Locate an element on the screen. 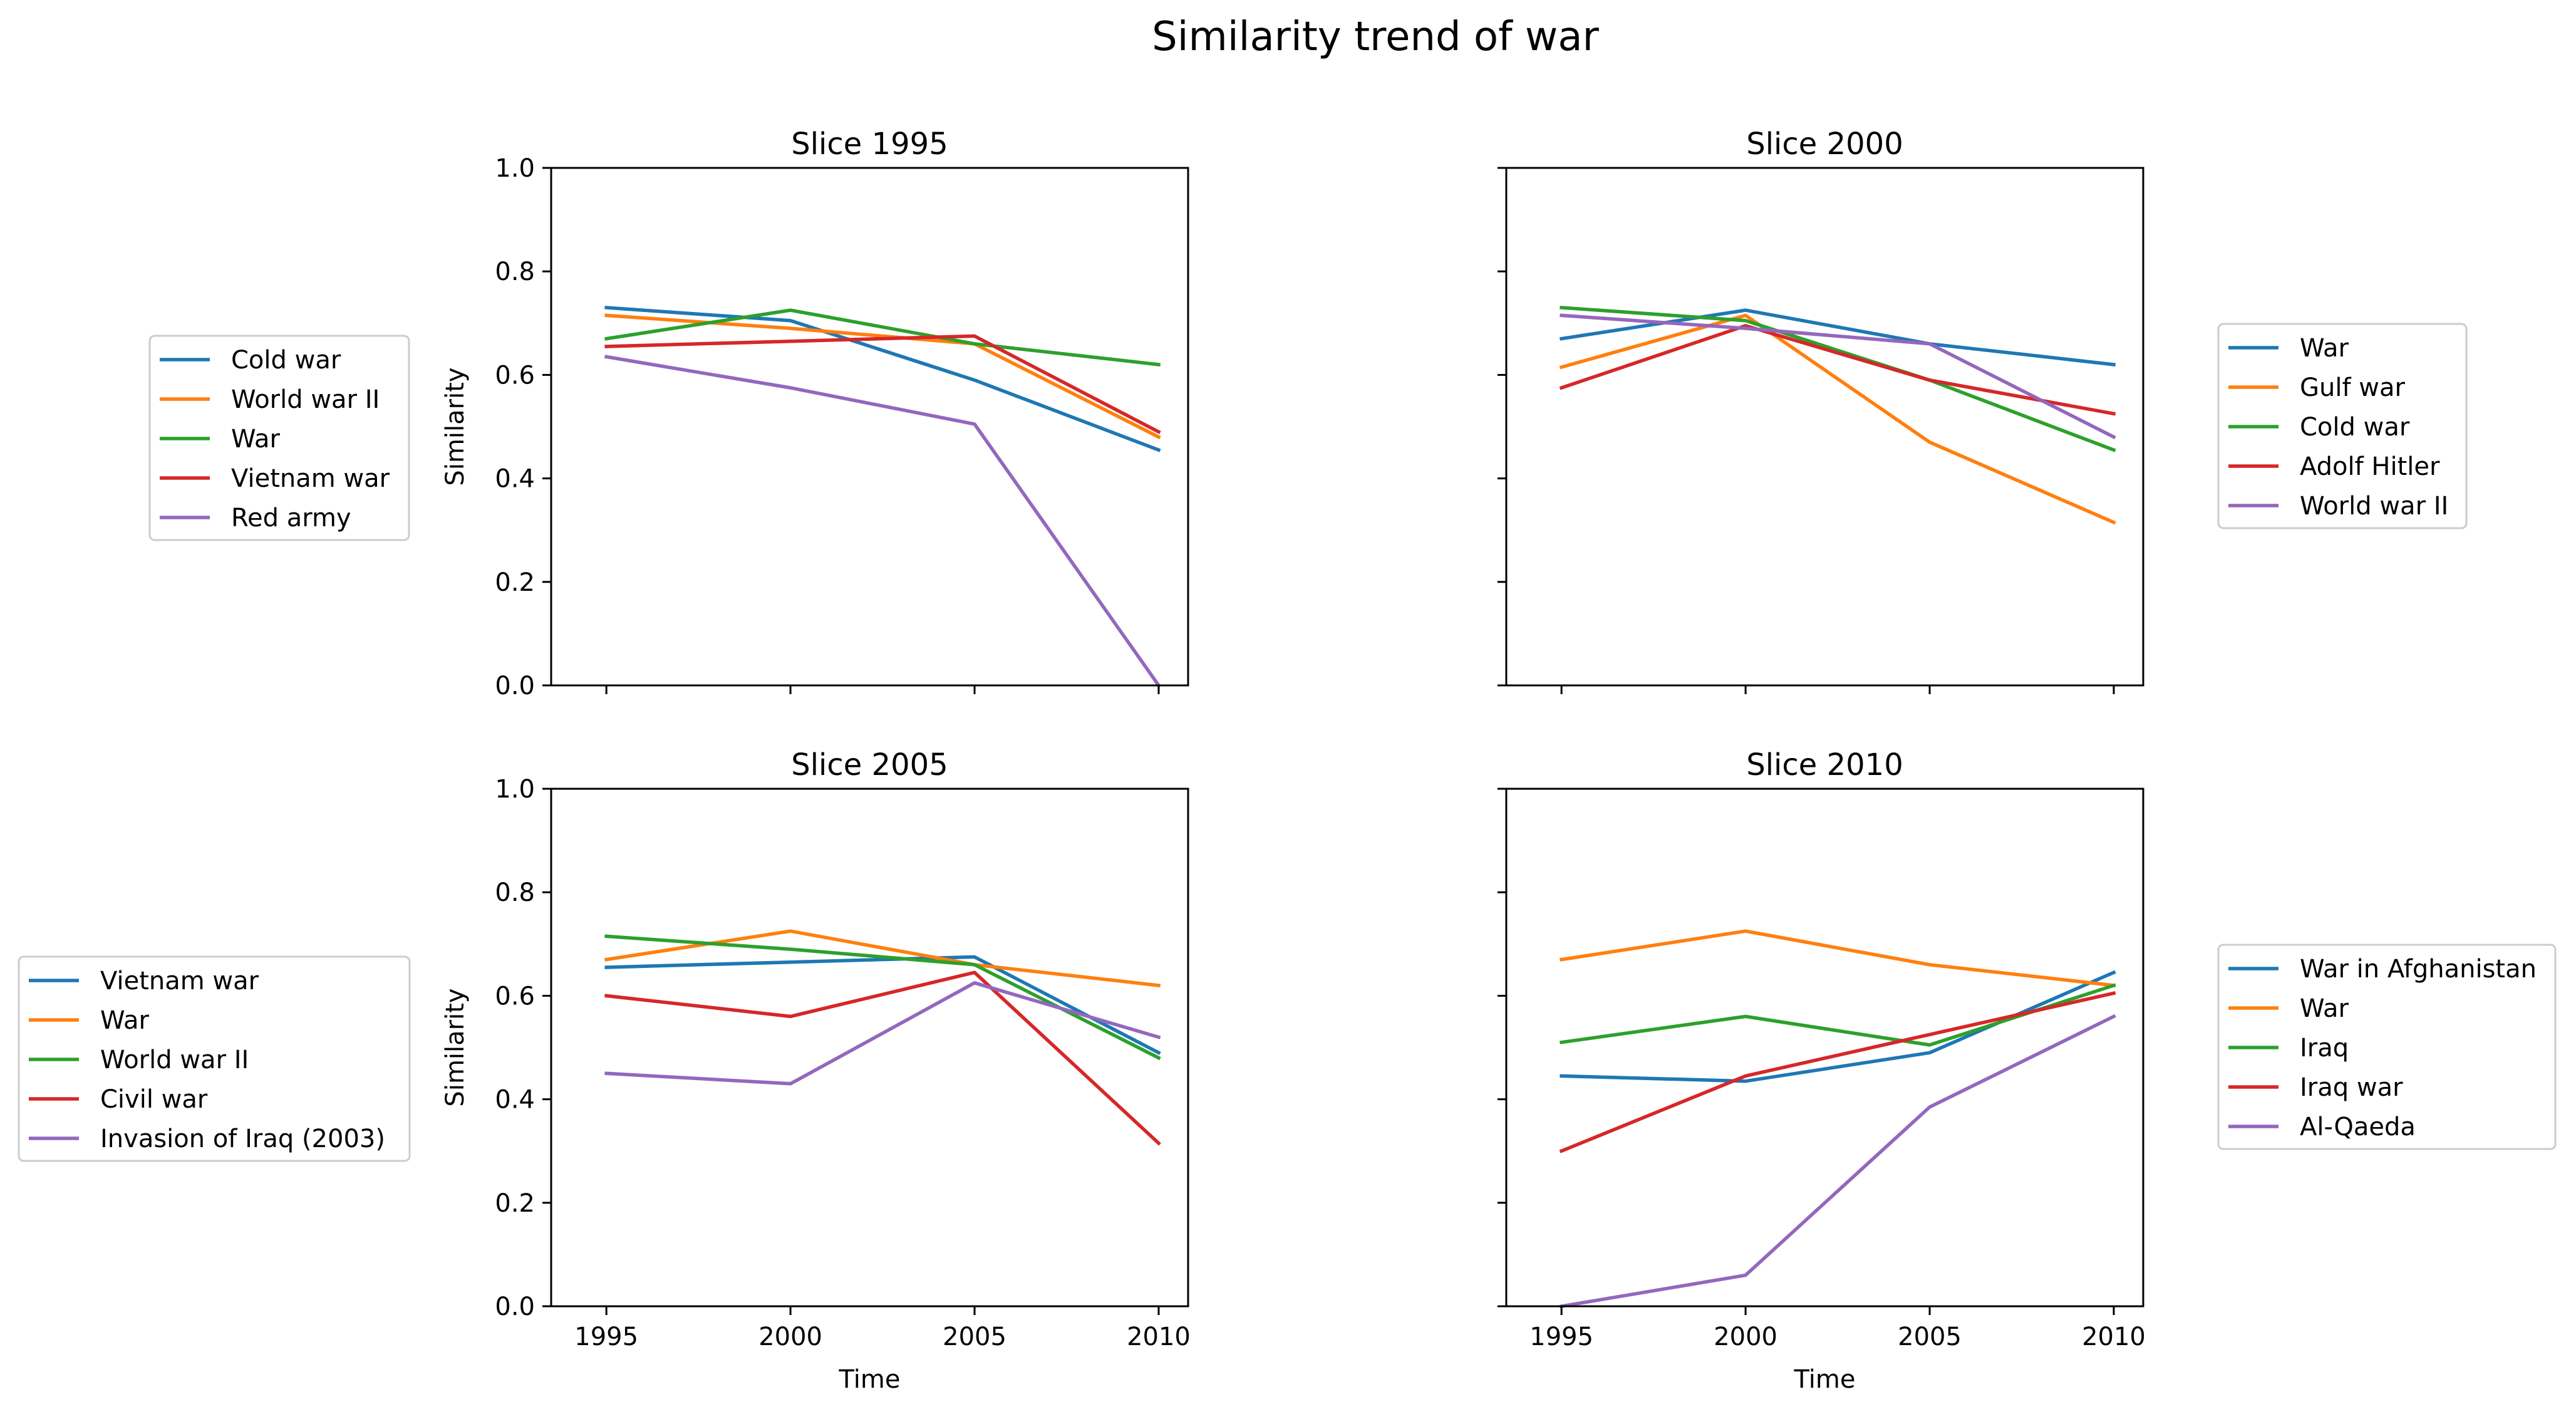 The image size is (2576, 1404). series-line-adolf-hitler is located at coordinates (1837, 370).